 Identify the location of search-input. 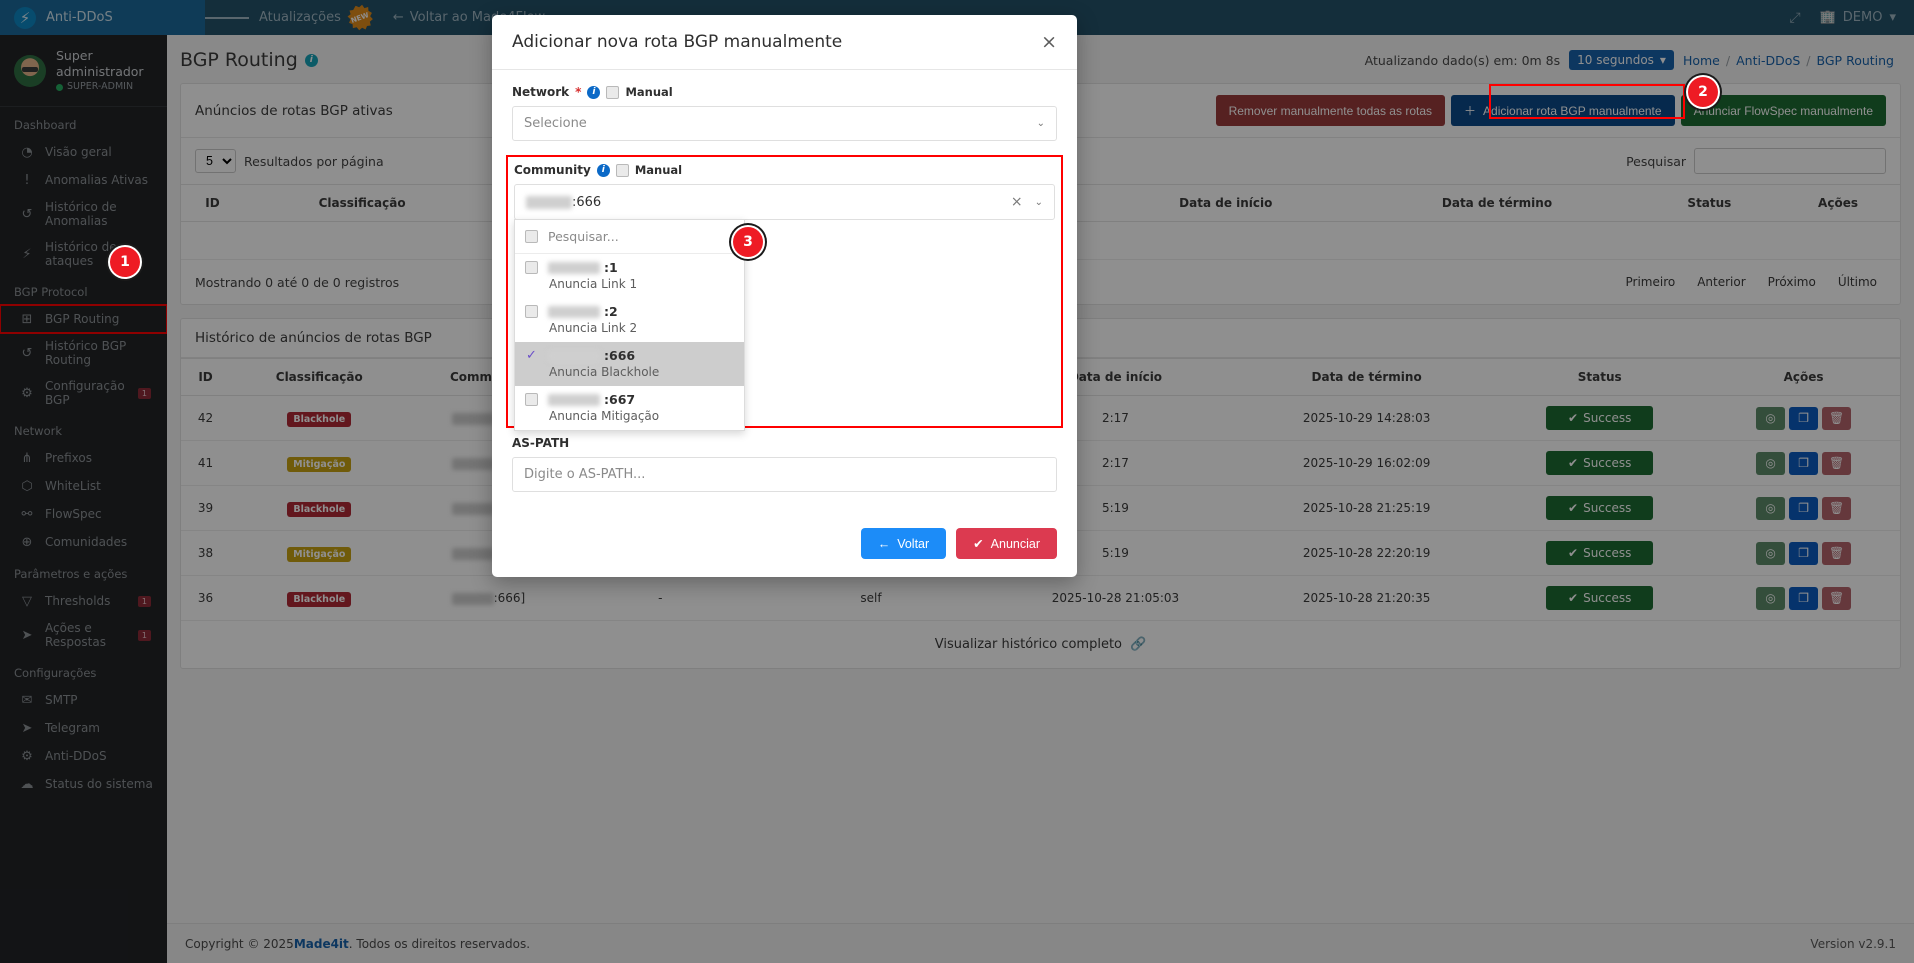
(1790, 161).